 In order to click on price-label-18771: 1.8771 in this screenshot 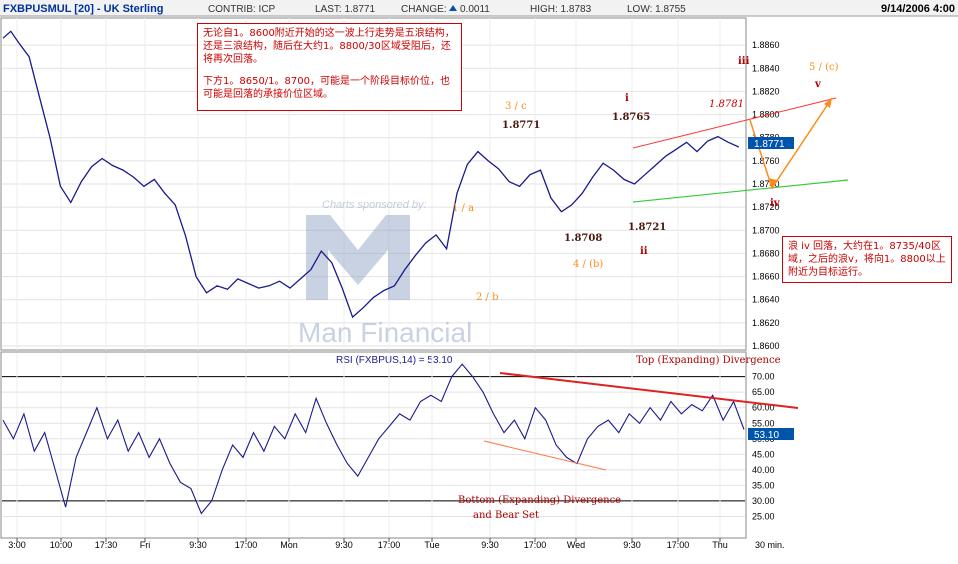, I will do `click(521, 125)`.